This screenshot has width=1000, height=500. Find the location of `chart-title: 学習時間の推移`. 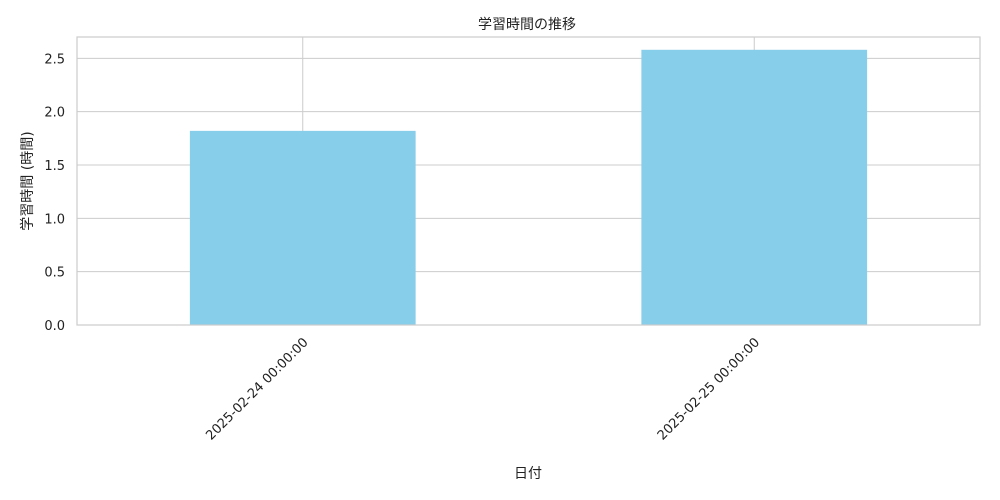

chart-title: 学習時間の推移 is located at coordinates (527, 25).